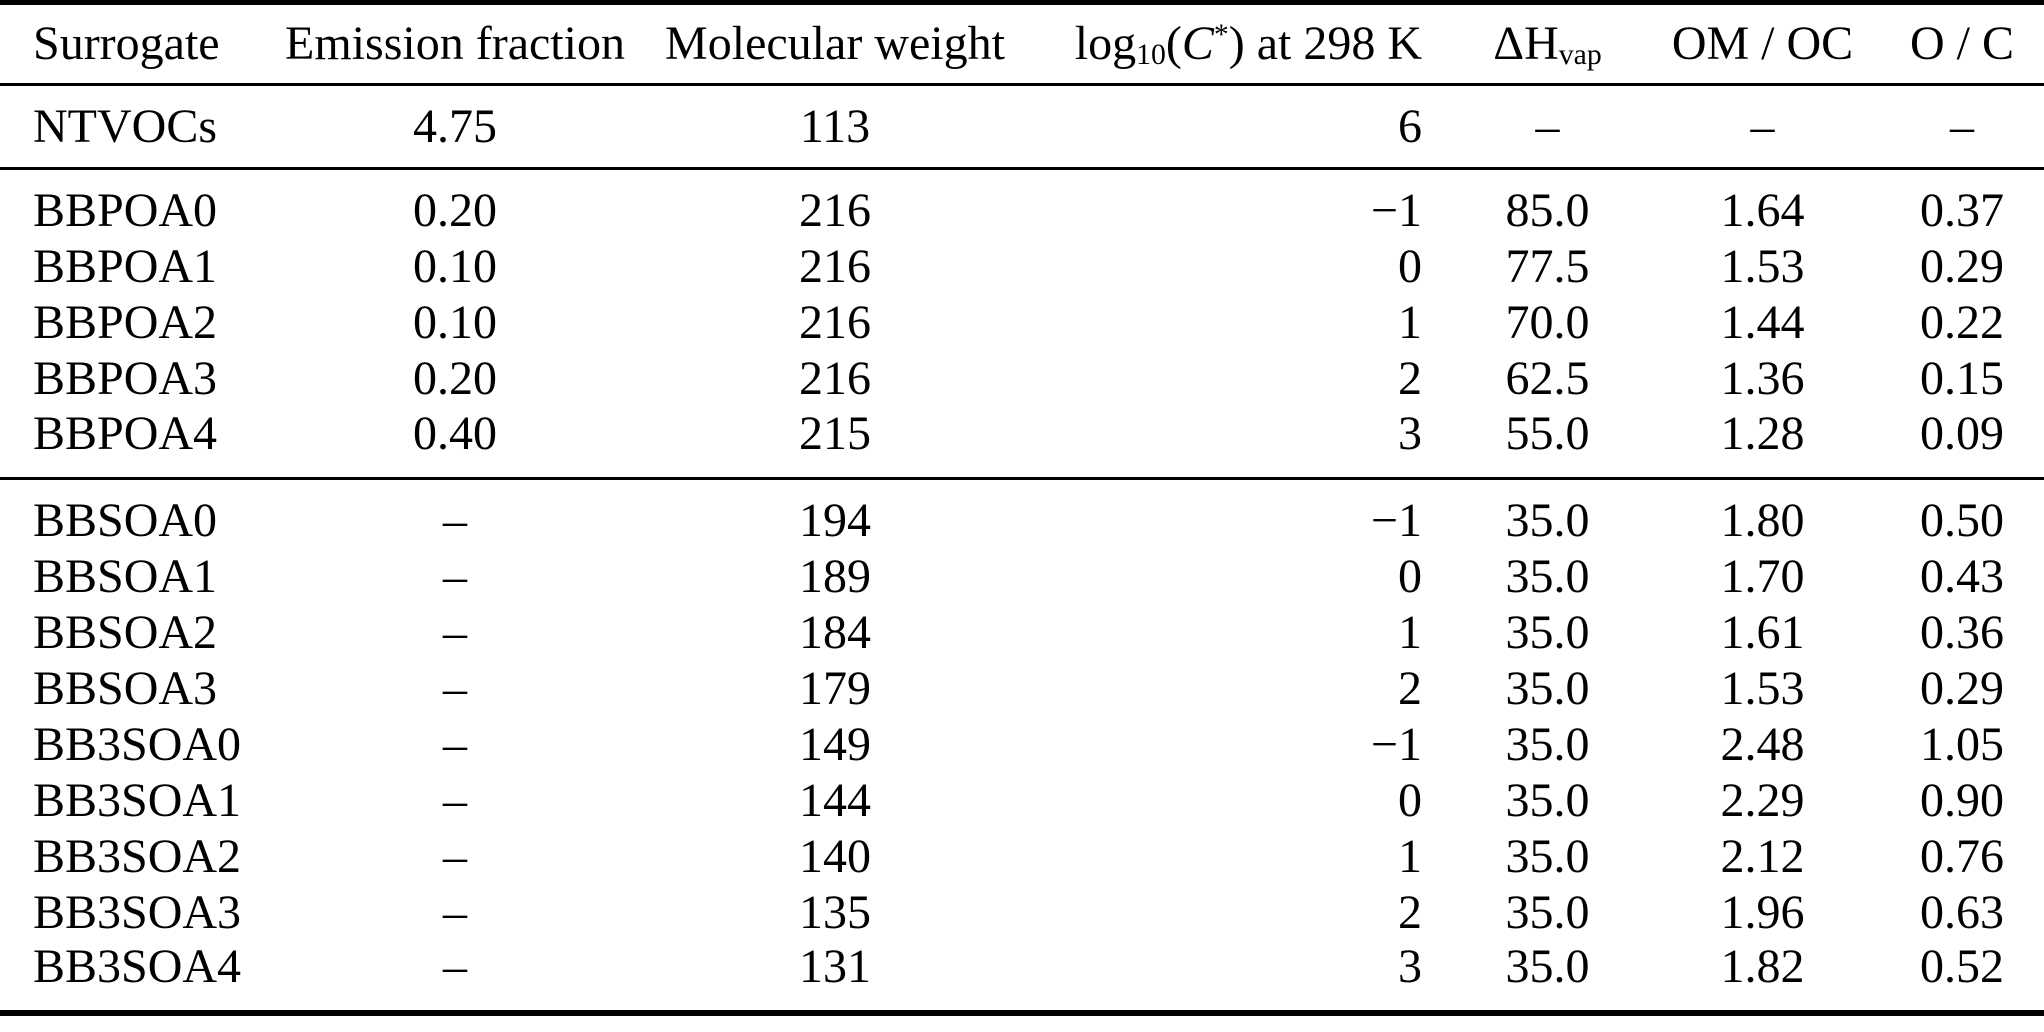 The width and height of the screenshot is (2044, 1032). I want to click on col-header-molecular-weight: Molecular weight, so click(835, 43).